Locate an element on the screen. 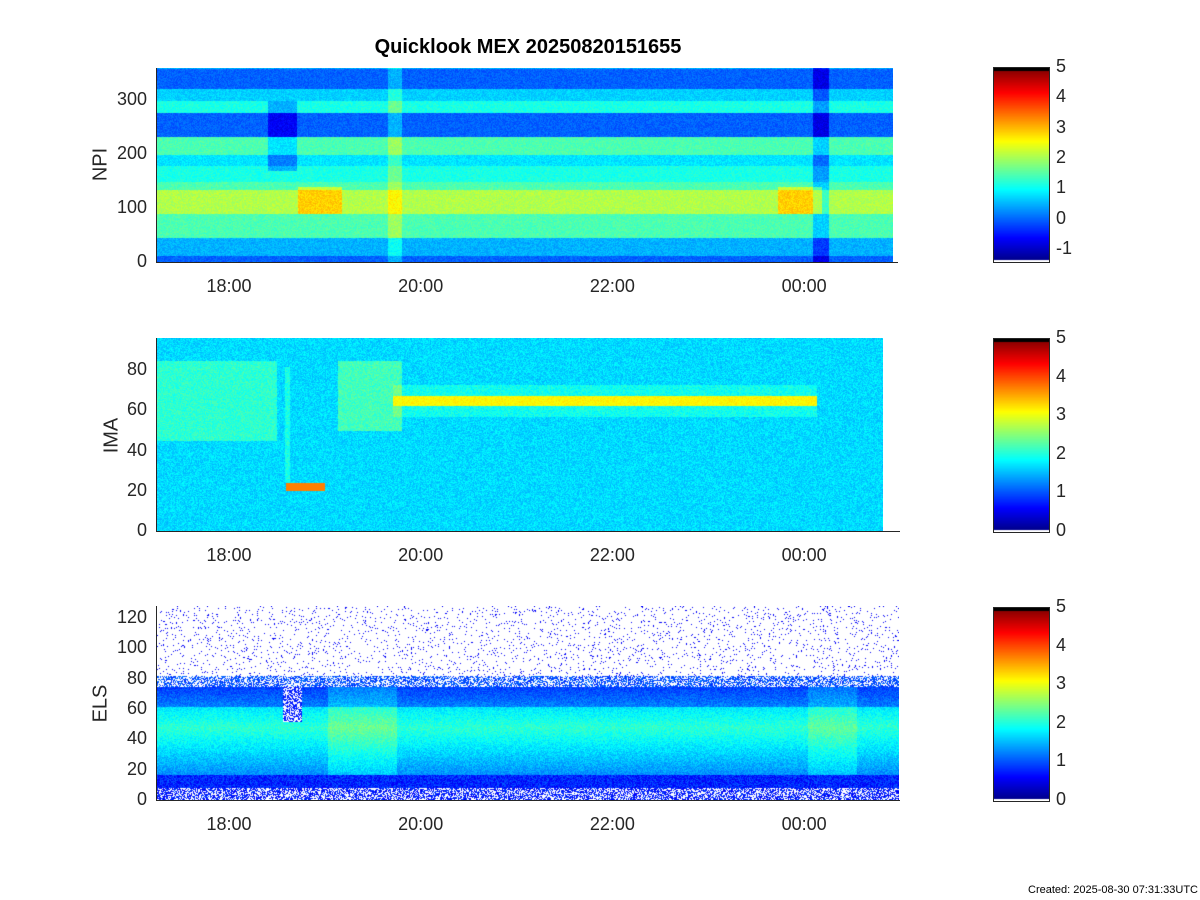 This screenshot has height=900, width=1200. npi-y-label: NPI is located at coordinates (100, 164).